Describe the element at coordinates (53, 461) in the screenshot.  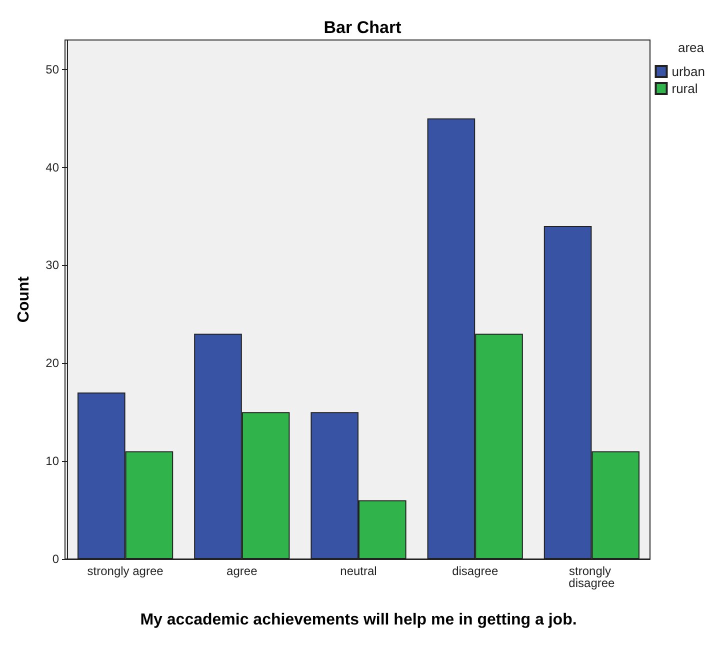
I see `y-tick-label: 10` at that location.